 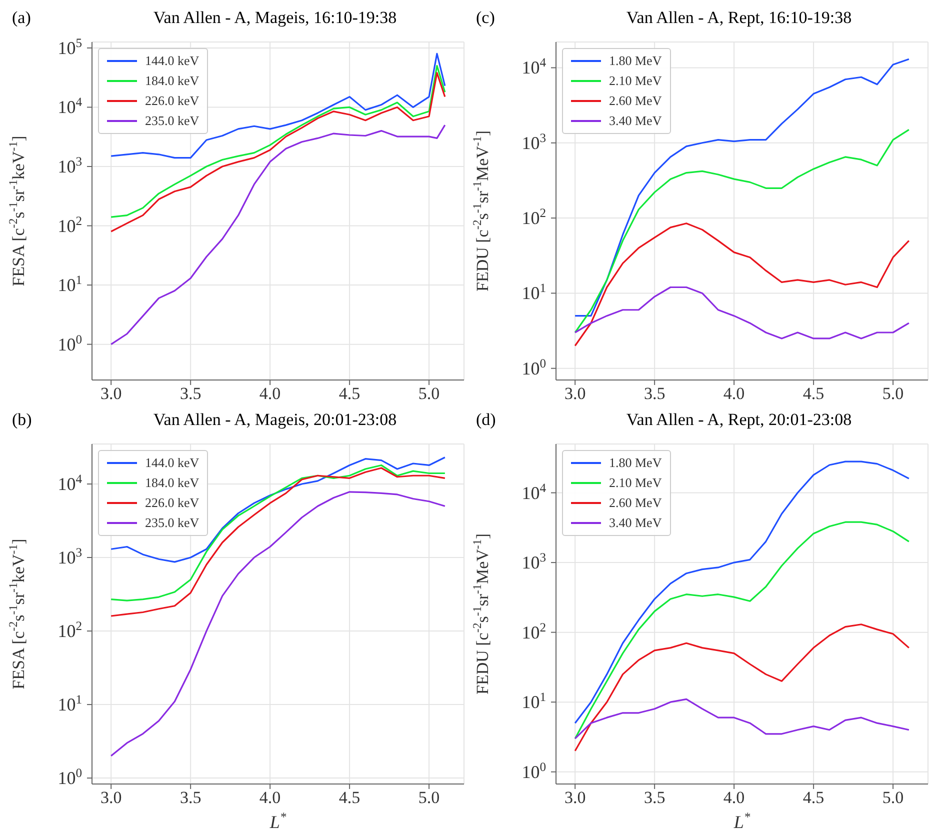 What do you see at coordinates (739, 17) in the screenshot?
I see `chart-title: Van Allen - A, Rept, 16:10-19:38` at bounding box center [739, 17].